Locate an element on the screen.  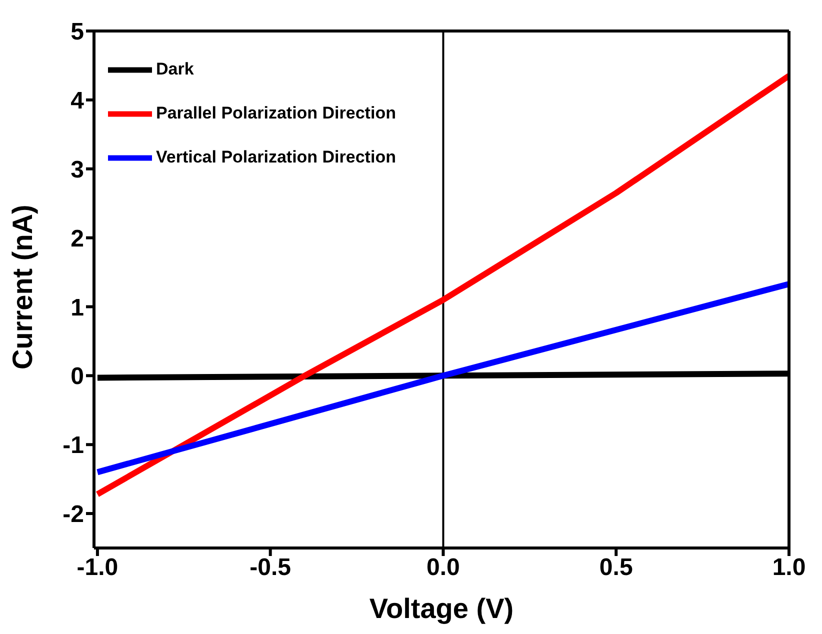
x-tick-label: 0.0 is located at coordinates (443, 568).